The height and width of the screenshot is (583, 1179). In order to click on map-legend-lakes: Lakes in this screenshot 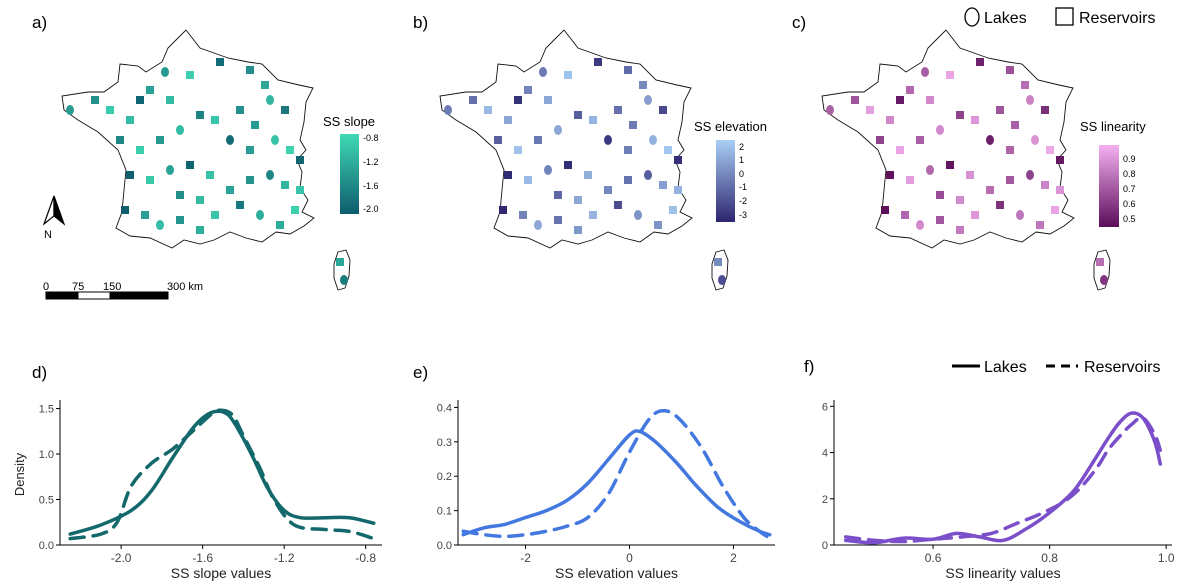, I will do `click(1005, 18)`.